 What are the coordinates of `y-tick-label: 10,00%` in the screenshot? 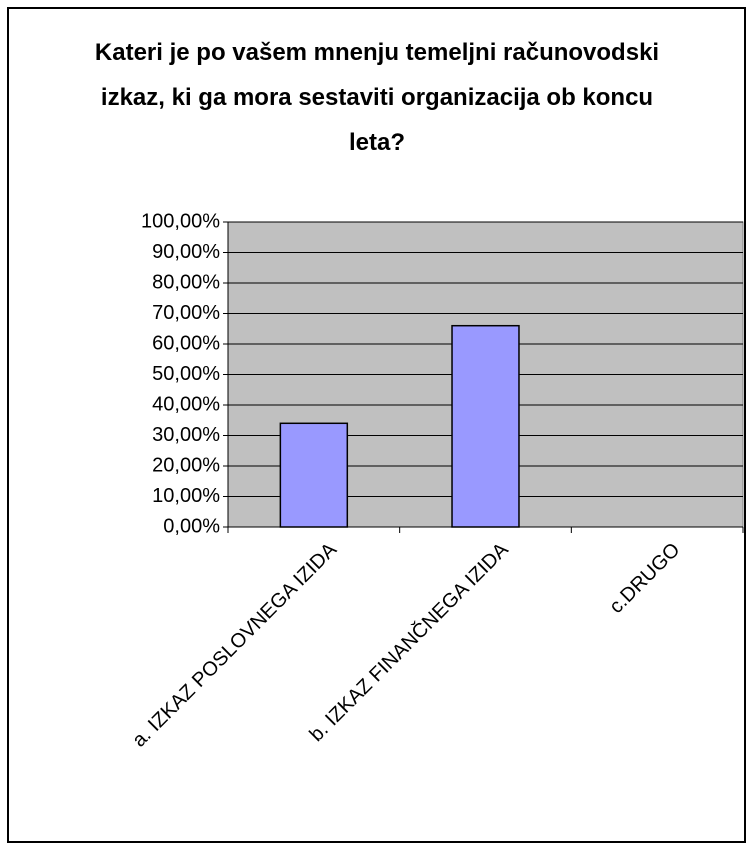 It's located at (186, 496).